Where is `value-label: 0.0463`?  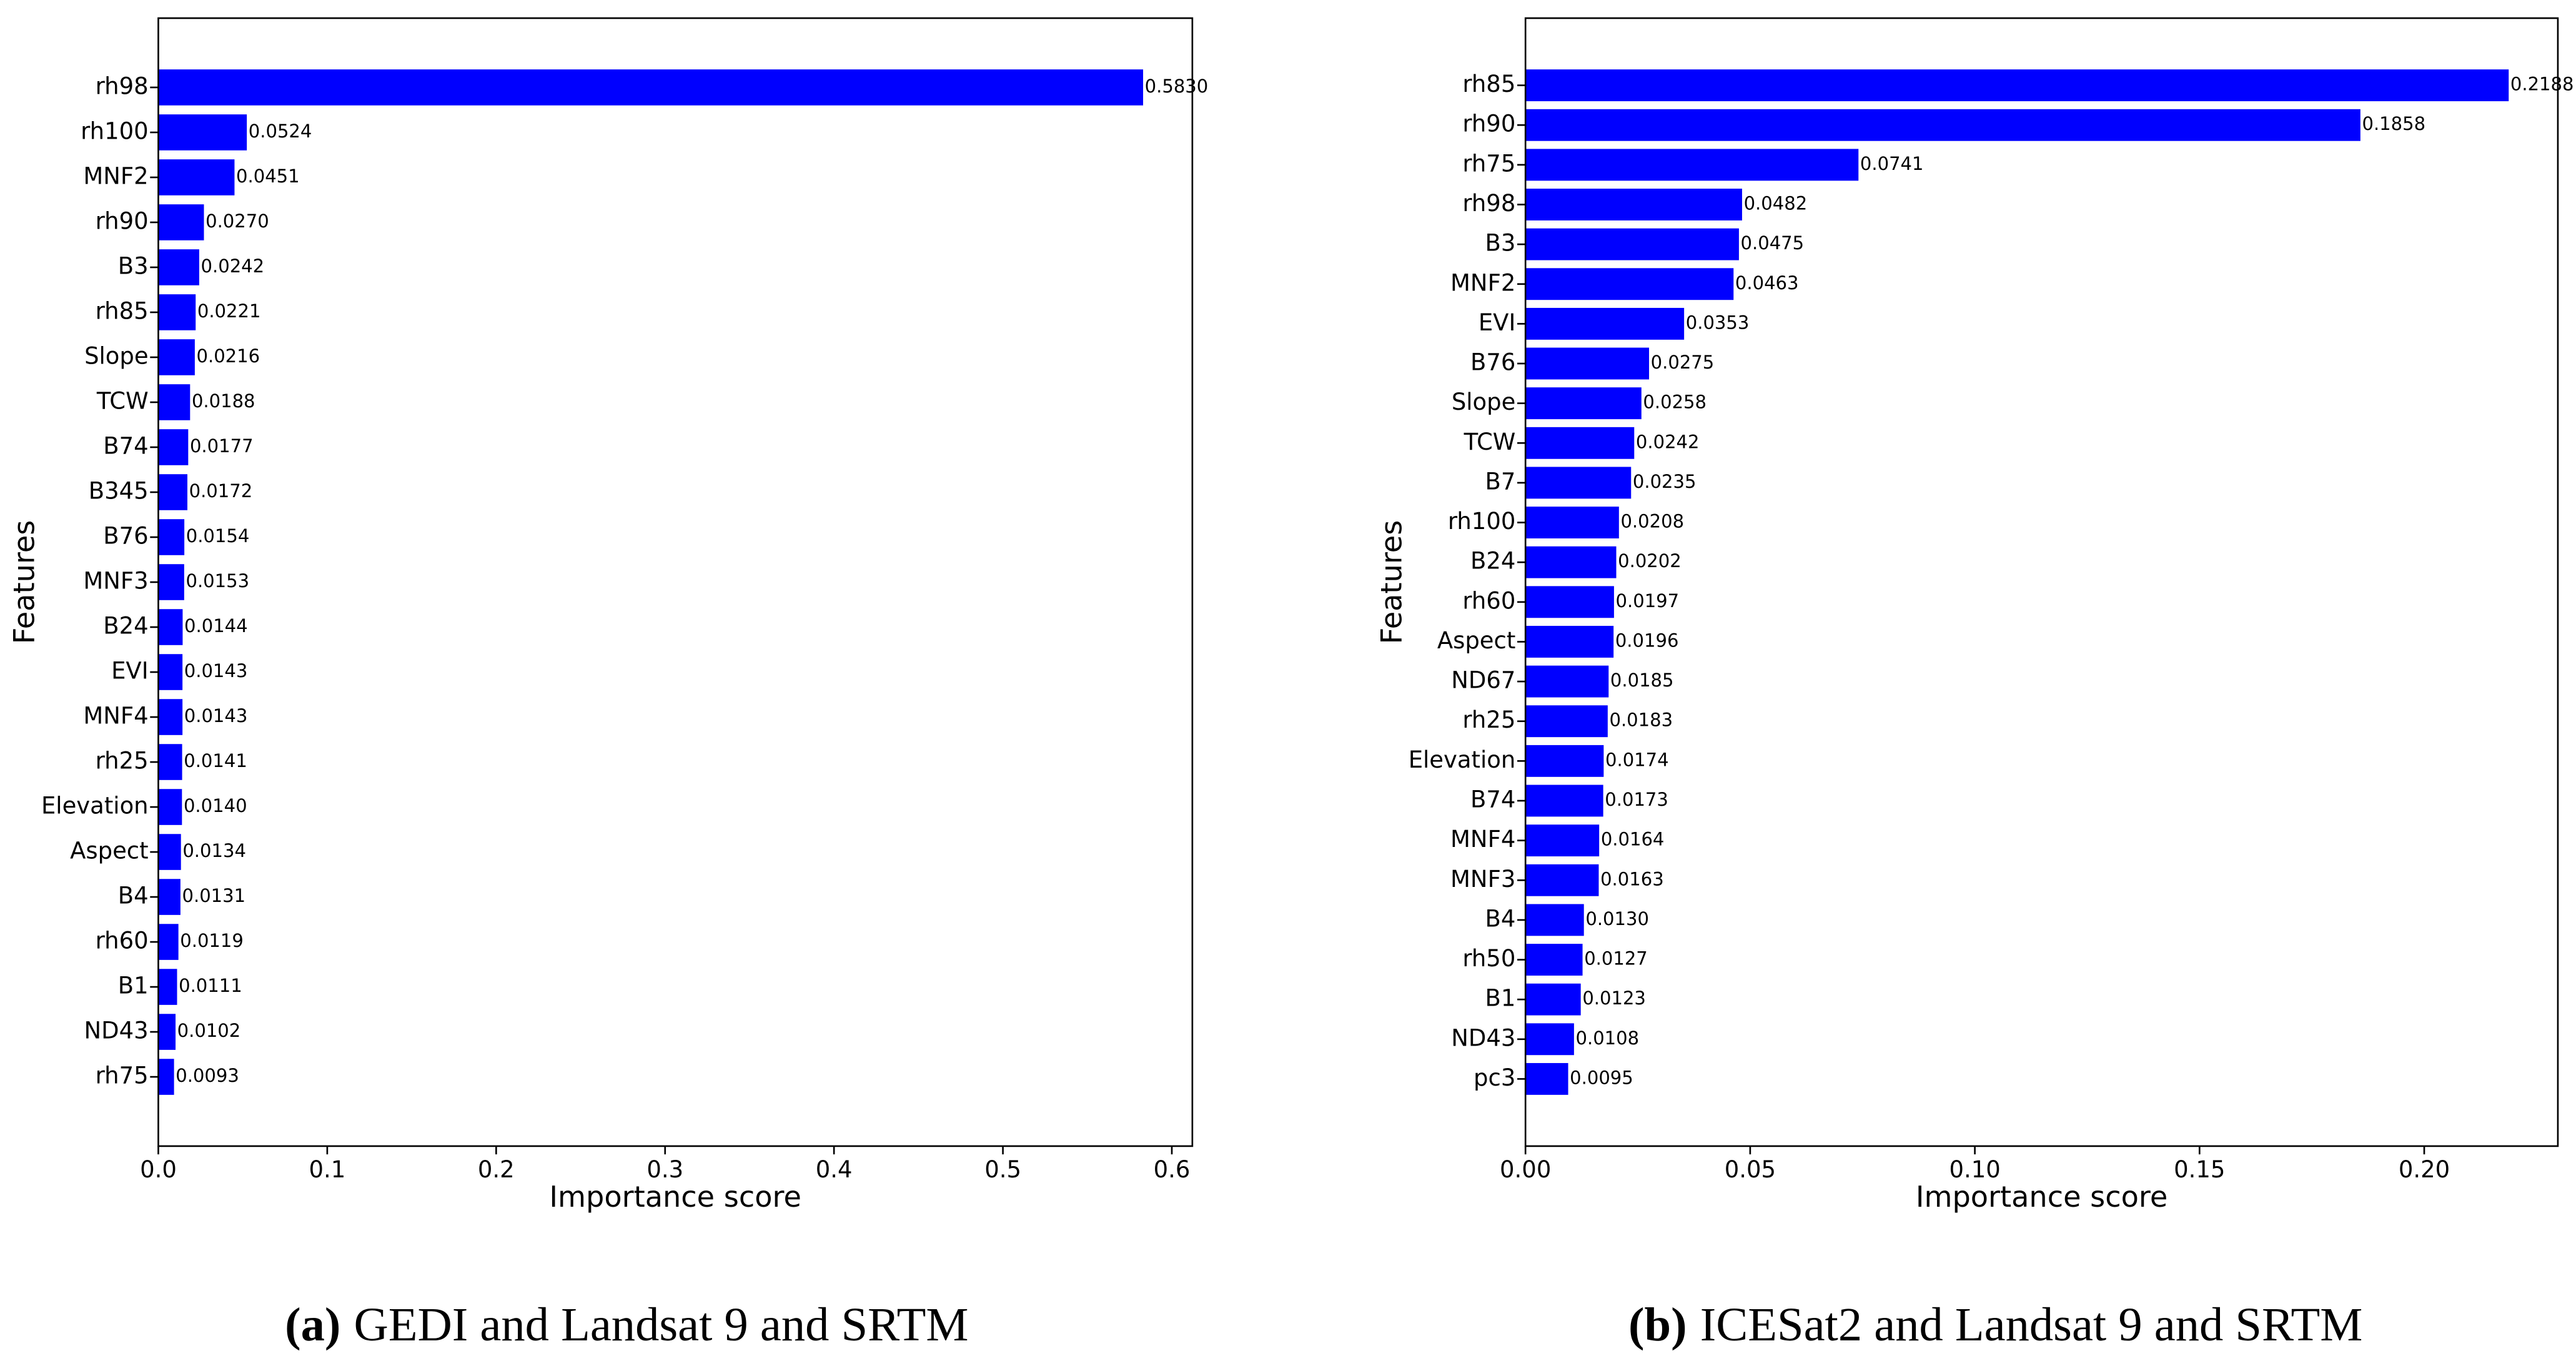
value-label: 0.0463 is located at coordinates (1767, 283).